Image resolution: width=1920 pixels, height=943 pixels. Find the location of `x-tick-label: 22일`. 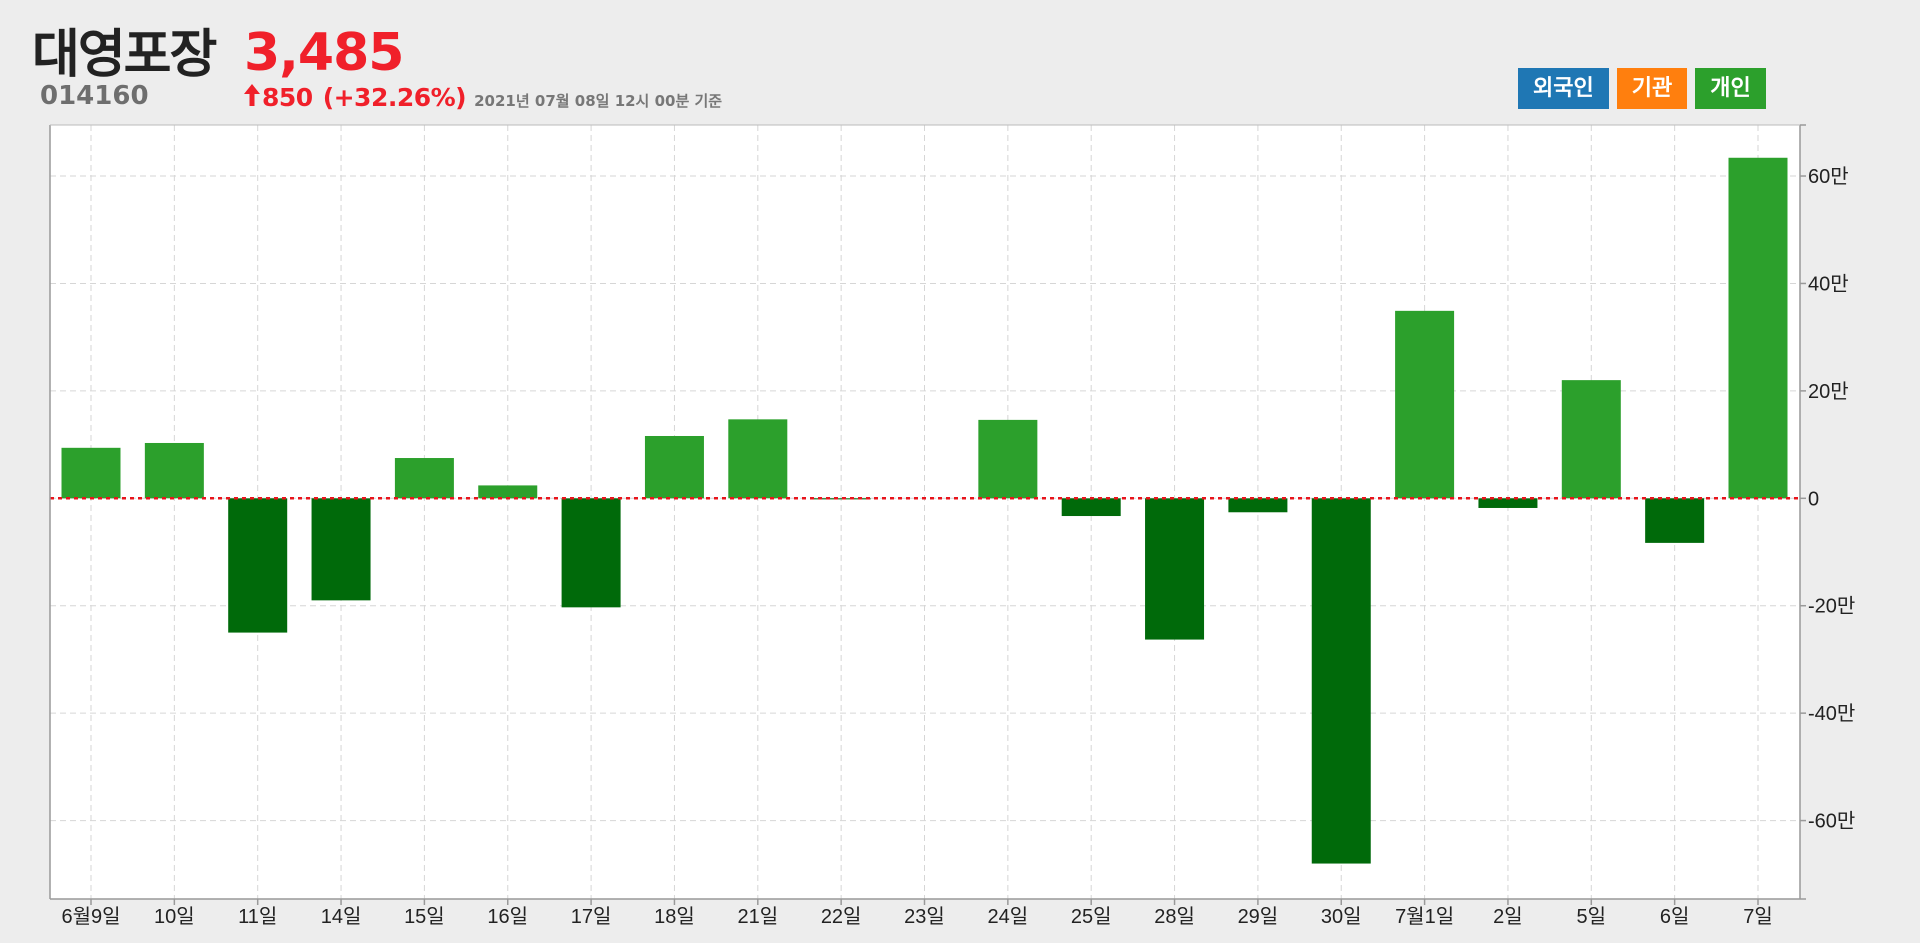

x-tick-label: 22일 is located at coordinates (841, 916).